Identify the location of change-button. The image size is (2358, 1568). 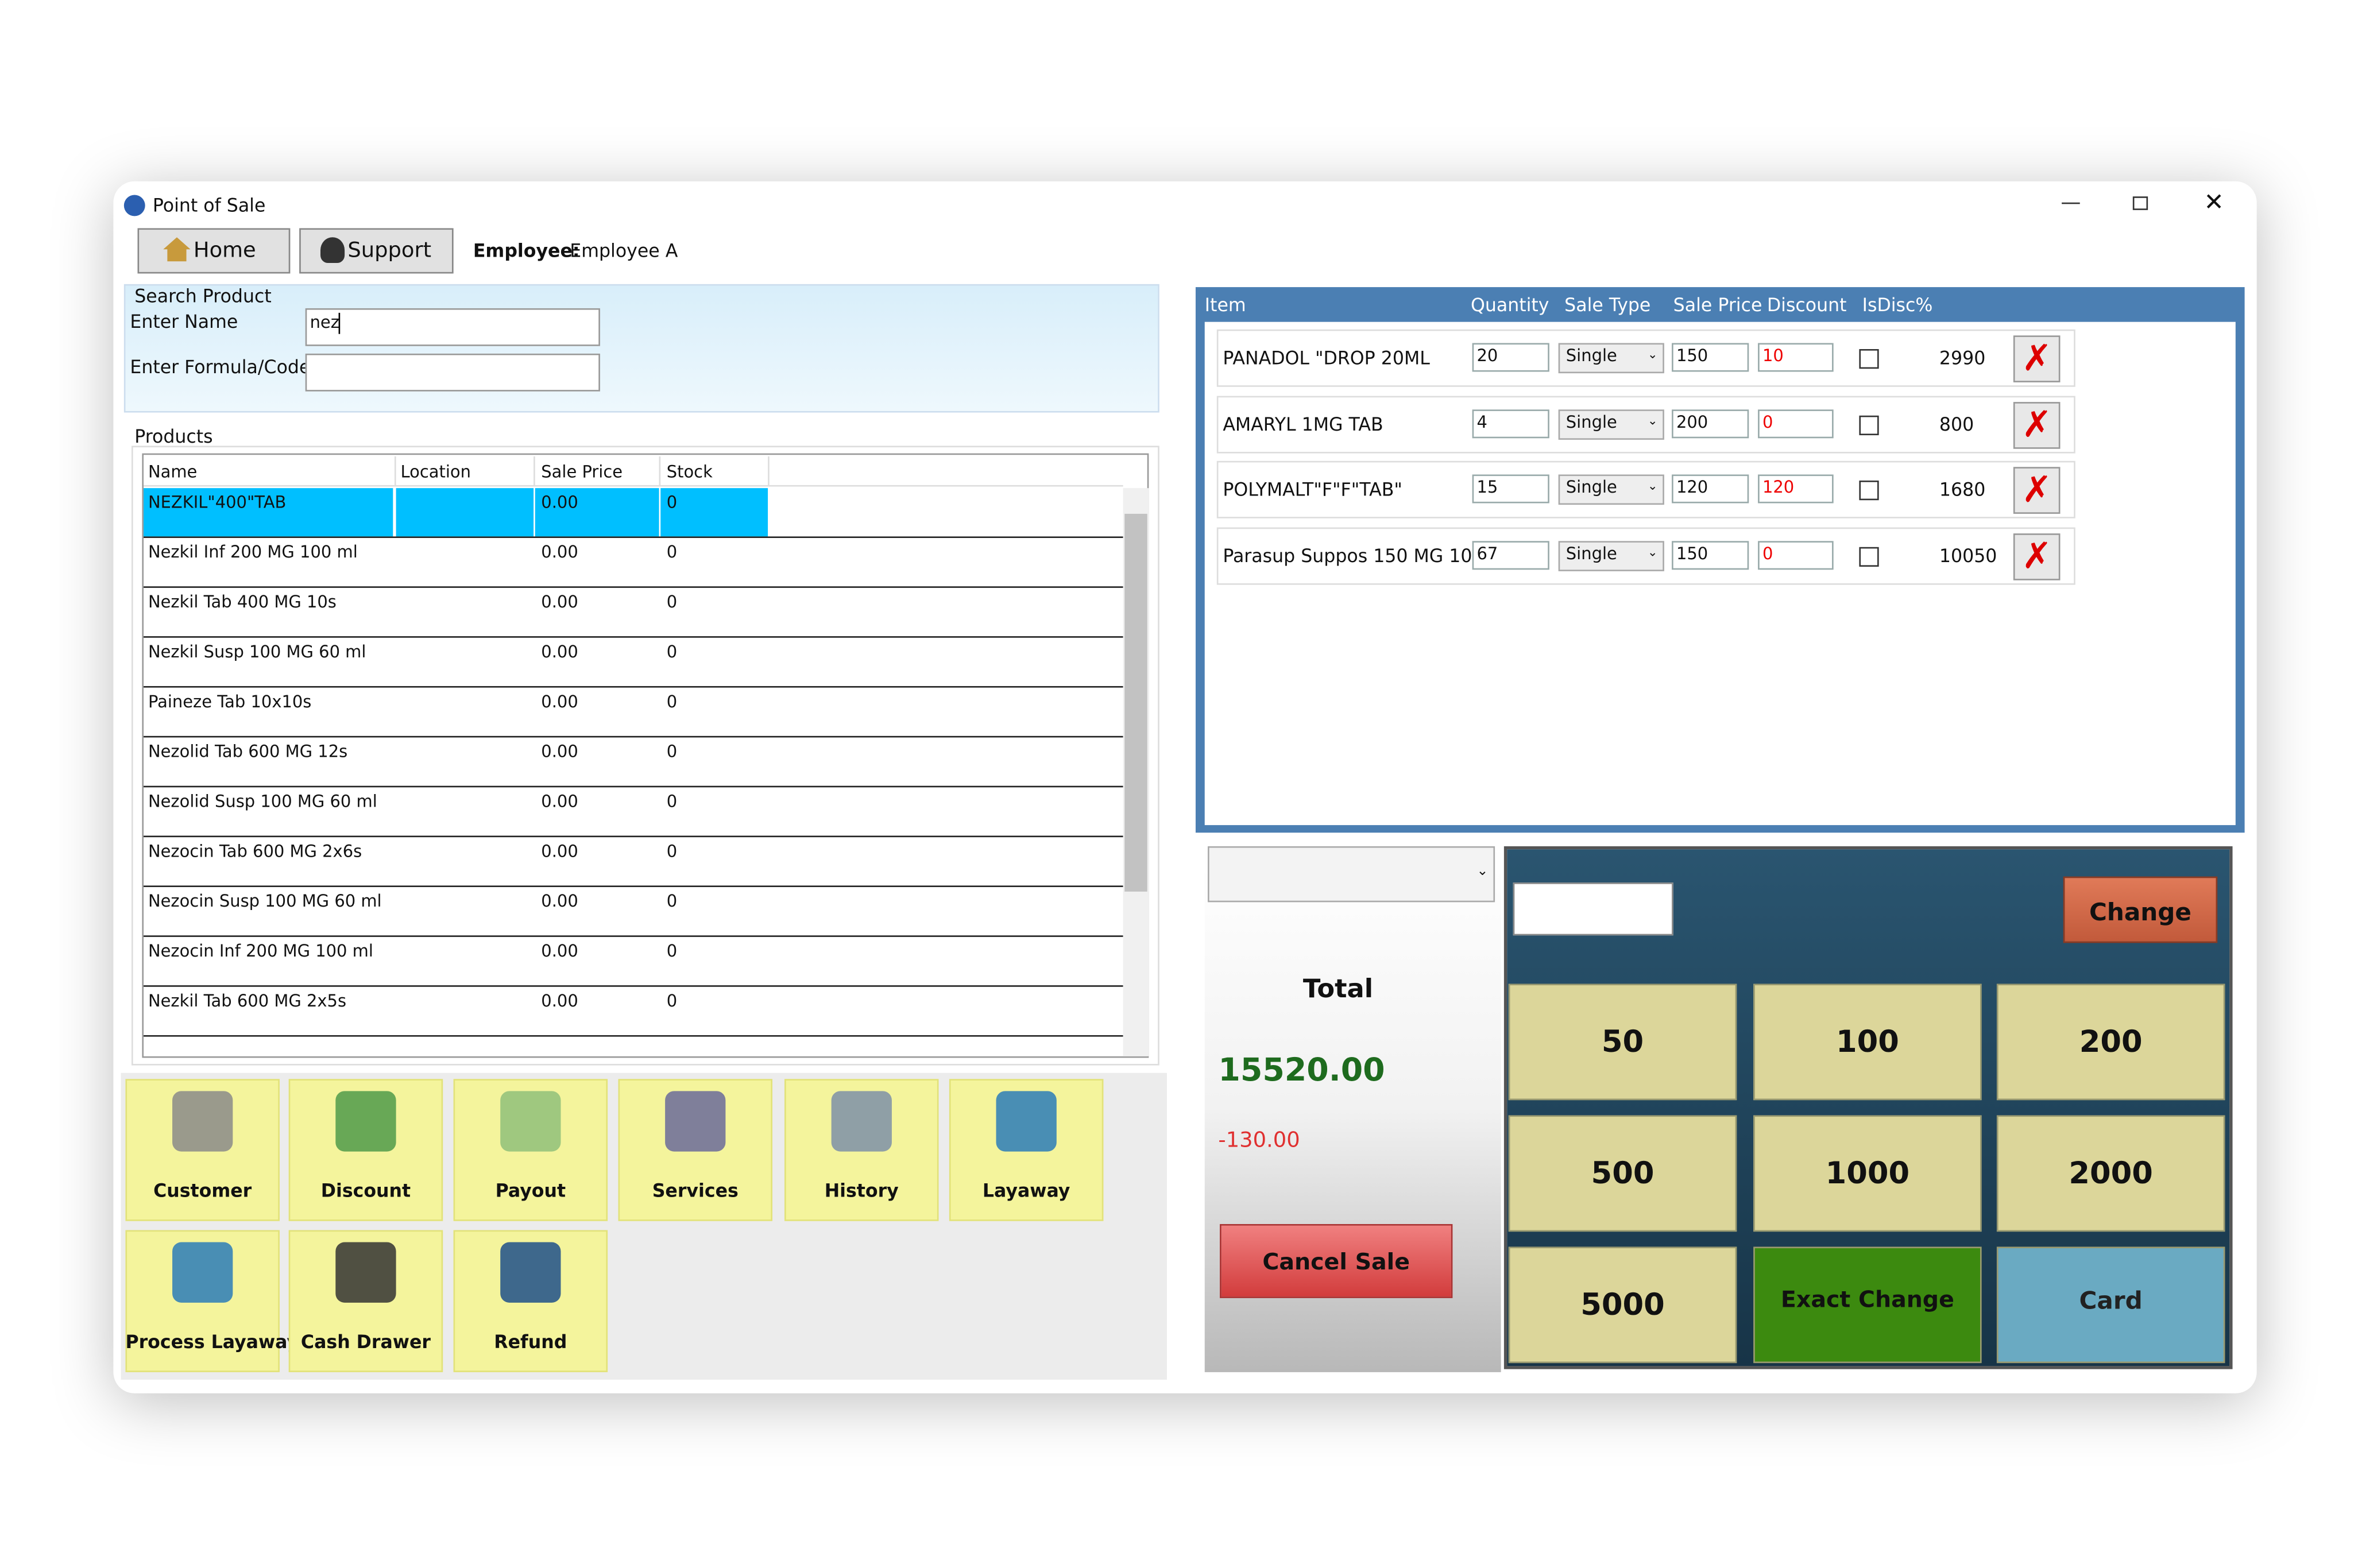
(2140, 909).